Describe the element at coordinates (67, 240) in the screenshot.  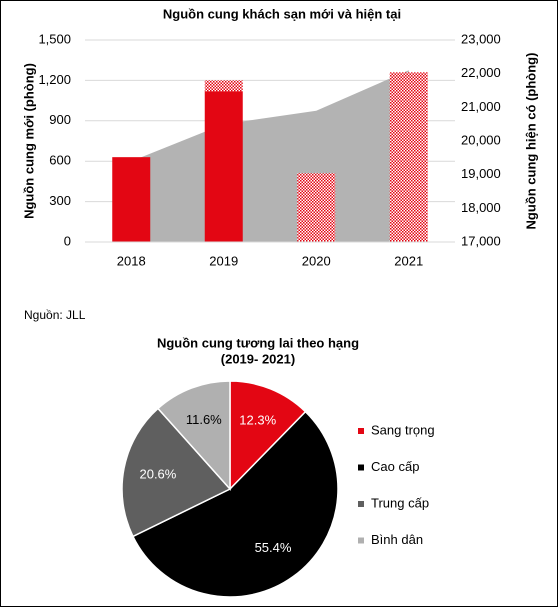
I see `y-tick-label: 0` at that location.